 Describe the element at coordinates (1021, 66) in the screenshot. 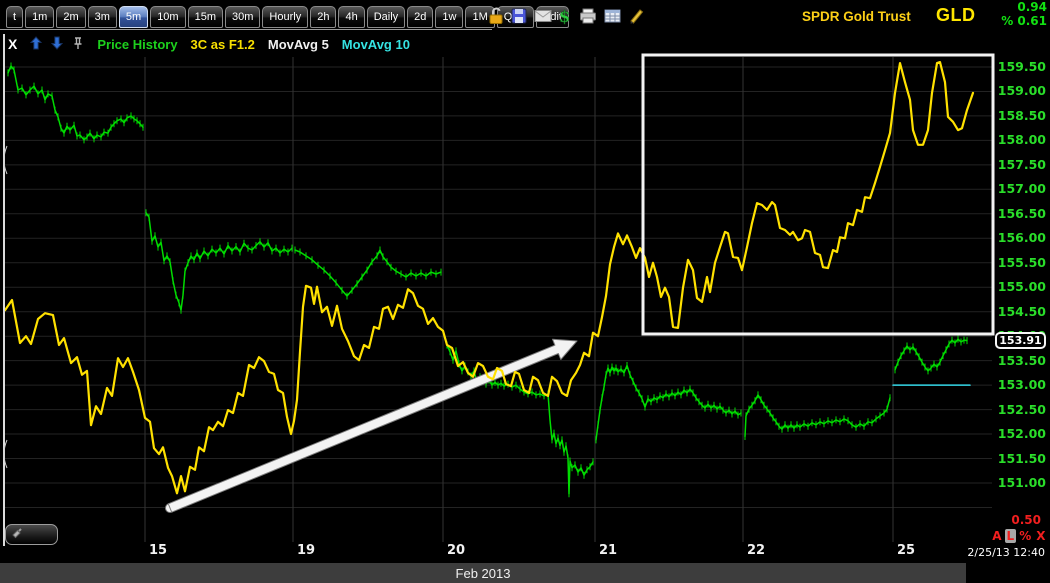

I see `y-label-159.50: 159.50` at that location.